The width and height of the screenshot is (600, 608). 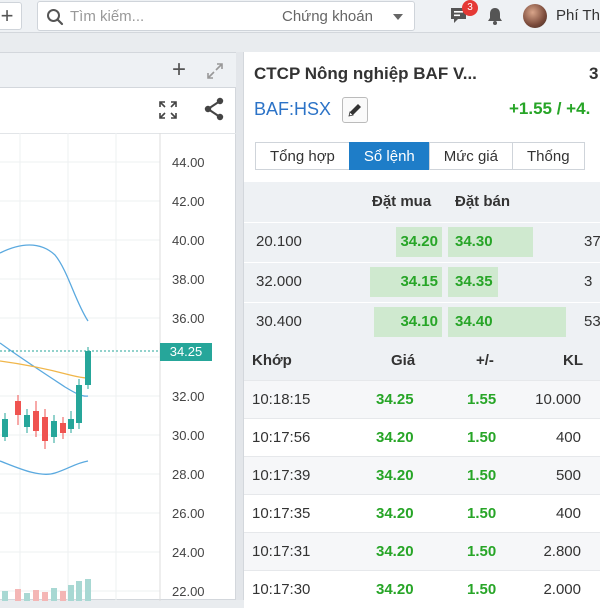 I want to click on edit-button, so click(x=355, y=110).